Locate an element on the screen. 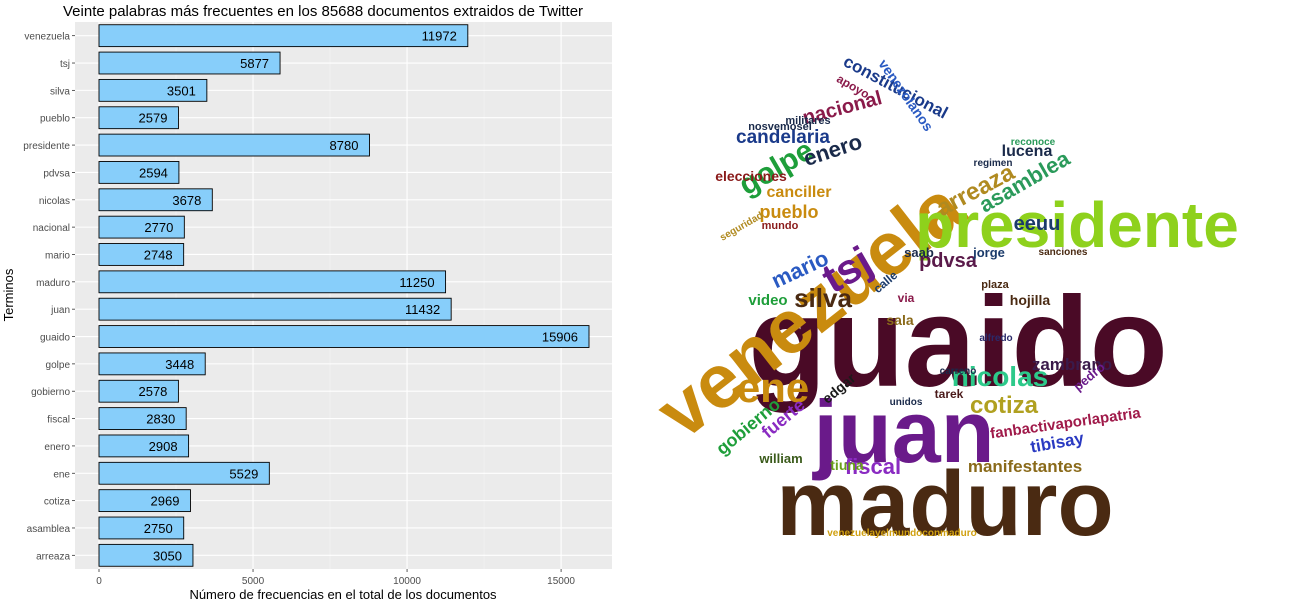 This screenshot has height=607, width=1299. cloud-word-plaza: plaza is located at coordinates (995, 285).